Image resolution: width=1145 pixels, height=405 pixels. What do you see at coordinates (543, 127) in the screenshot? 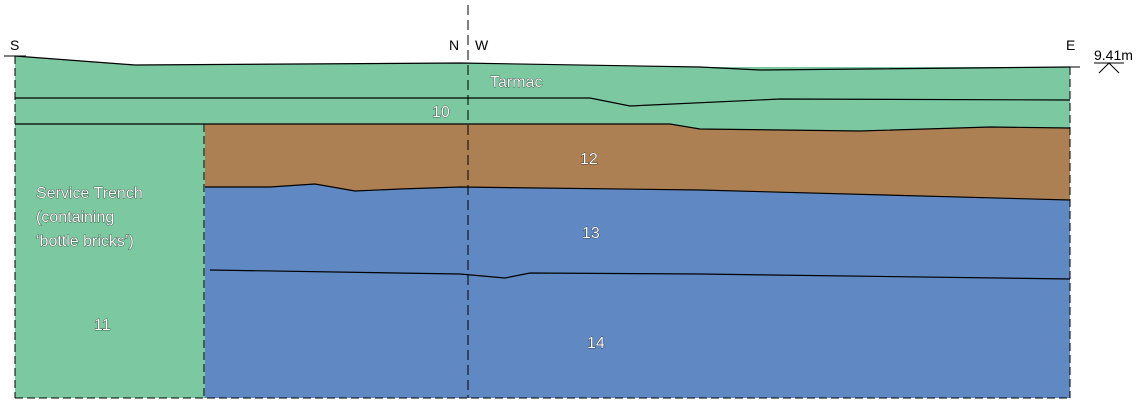
I see `layer-10-base-line` at bounding box center [543, 127].